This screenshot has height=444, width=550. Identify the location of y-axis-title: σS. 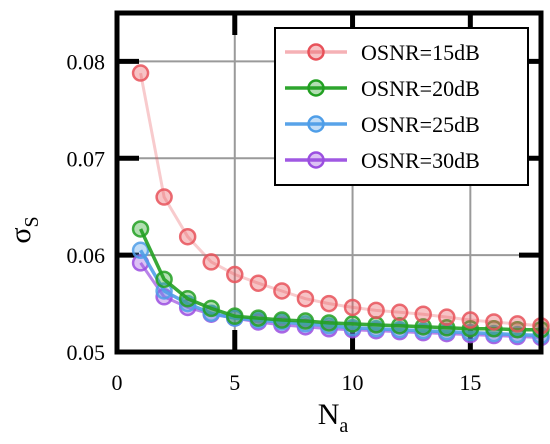
(23, 229).